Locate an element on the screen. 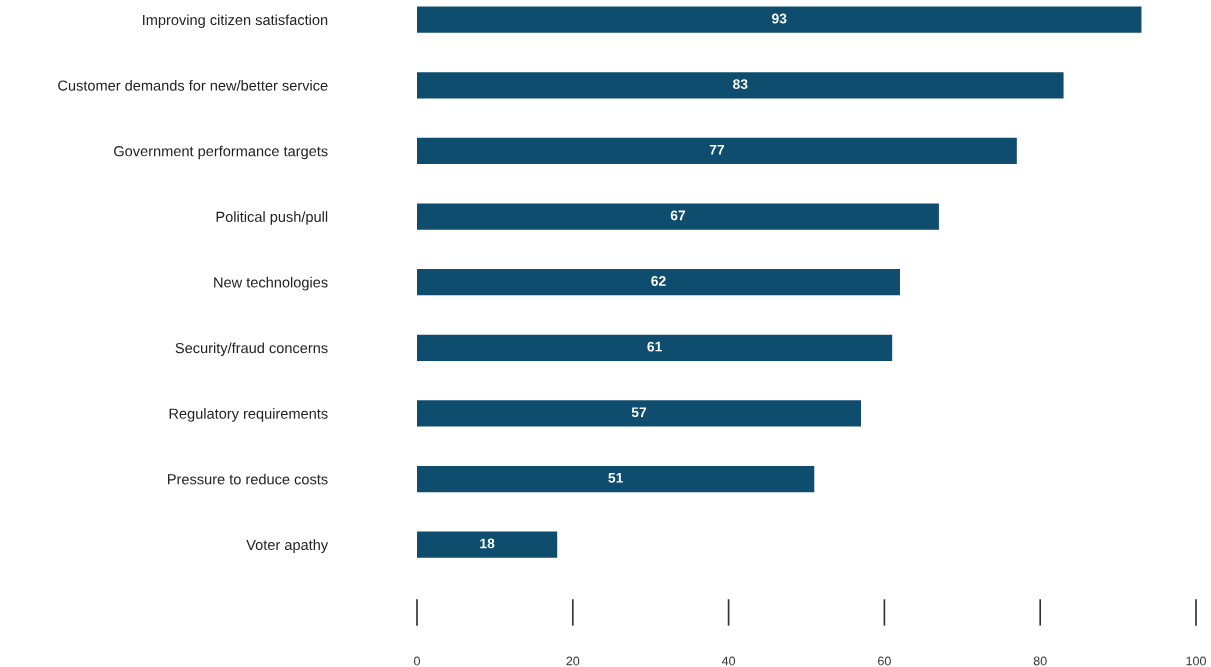 This screenshot has height=667, width=1211. data-label: 83 is located at coordinates (740, 84).